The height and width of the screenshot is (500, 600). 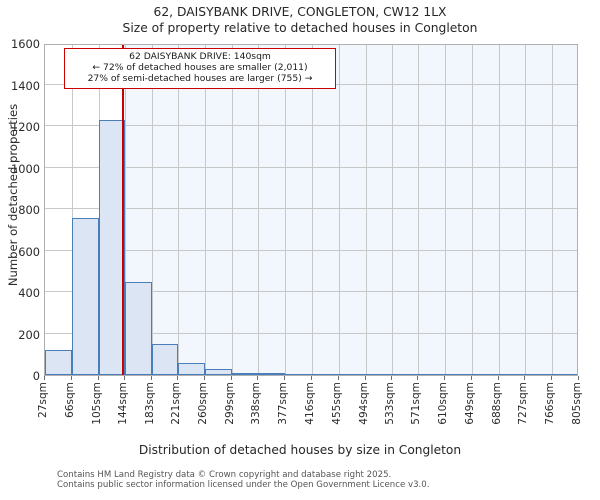 What do you see at coordinates (256, 403) in the screenshot?
I see `x-tick-label: 338sqm` at bounding box center [256, 403].